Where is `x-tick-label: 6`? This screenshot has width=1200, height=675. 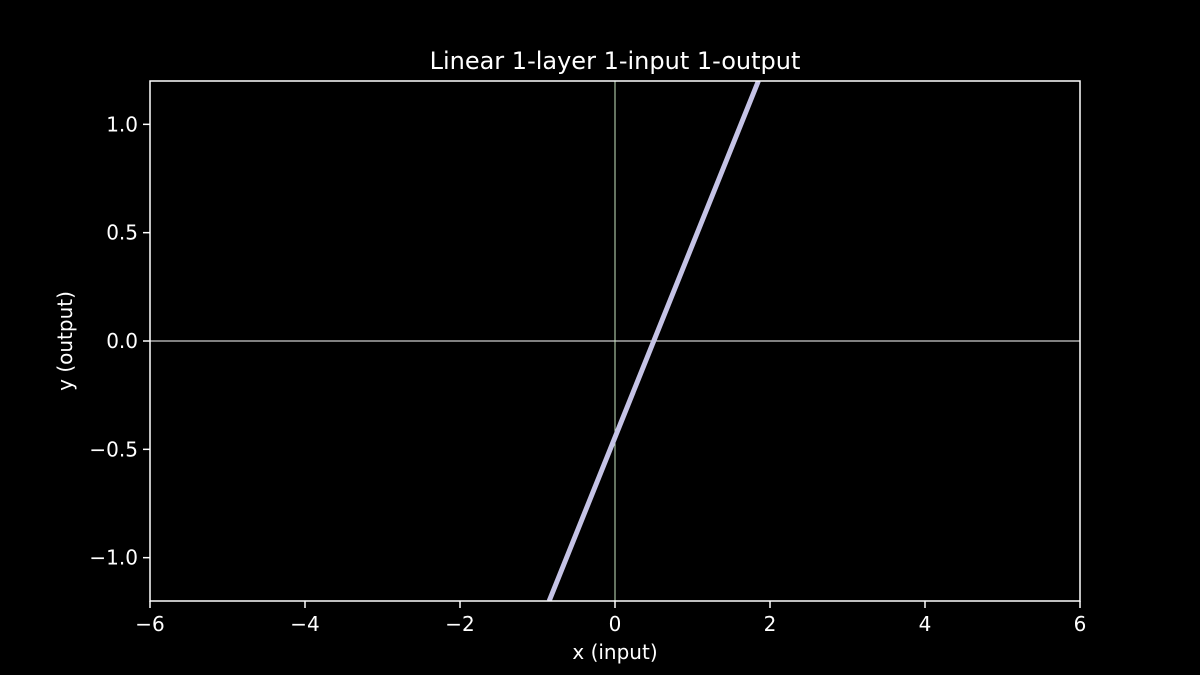 x-tick-label: 6 is located at coordinates (1080, 624).